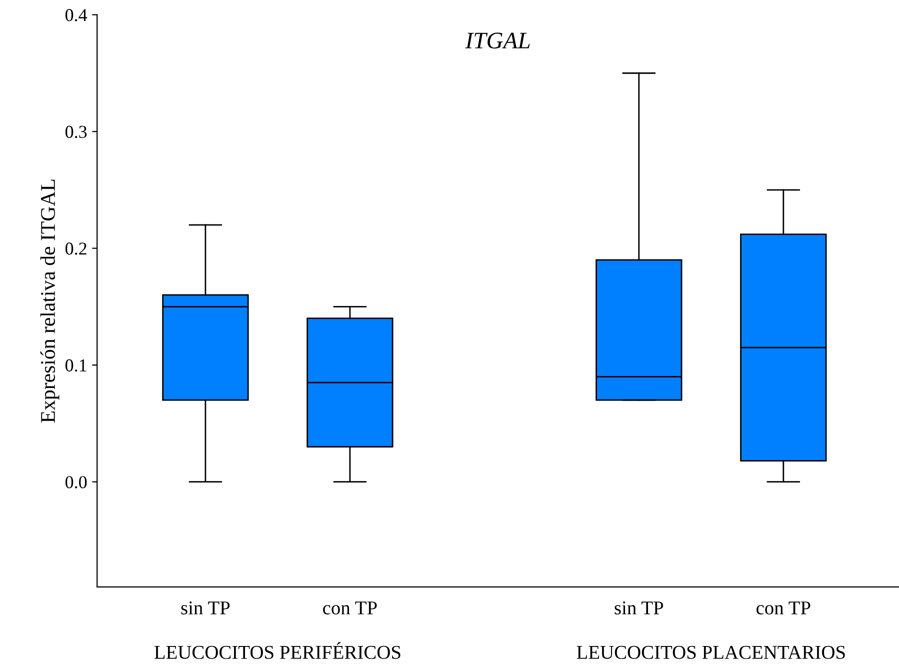 This screenshot has width=899, height=670. I want to click on y-axis-title: Expresión relativa de ITGAL, so click(50, 301).